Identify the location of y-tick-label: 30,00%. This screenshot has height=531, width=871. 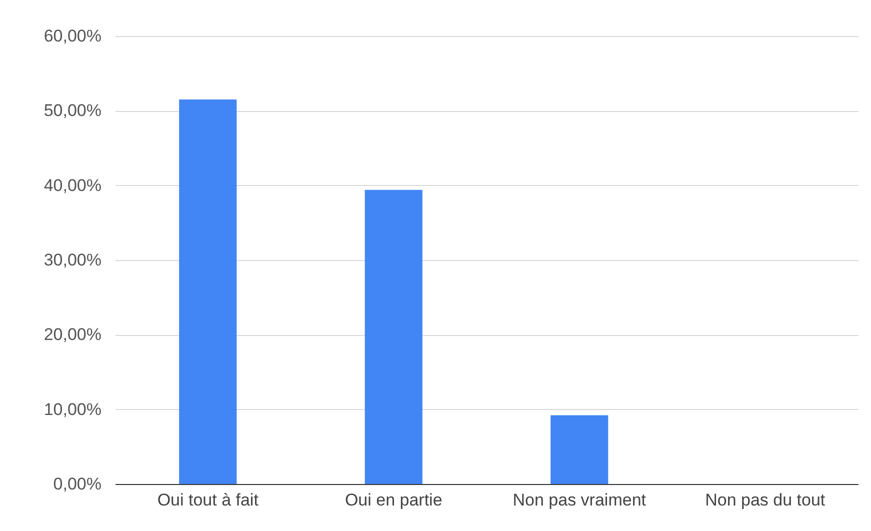
(73, 260).